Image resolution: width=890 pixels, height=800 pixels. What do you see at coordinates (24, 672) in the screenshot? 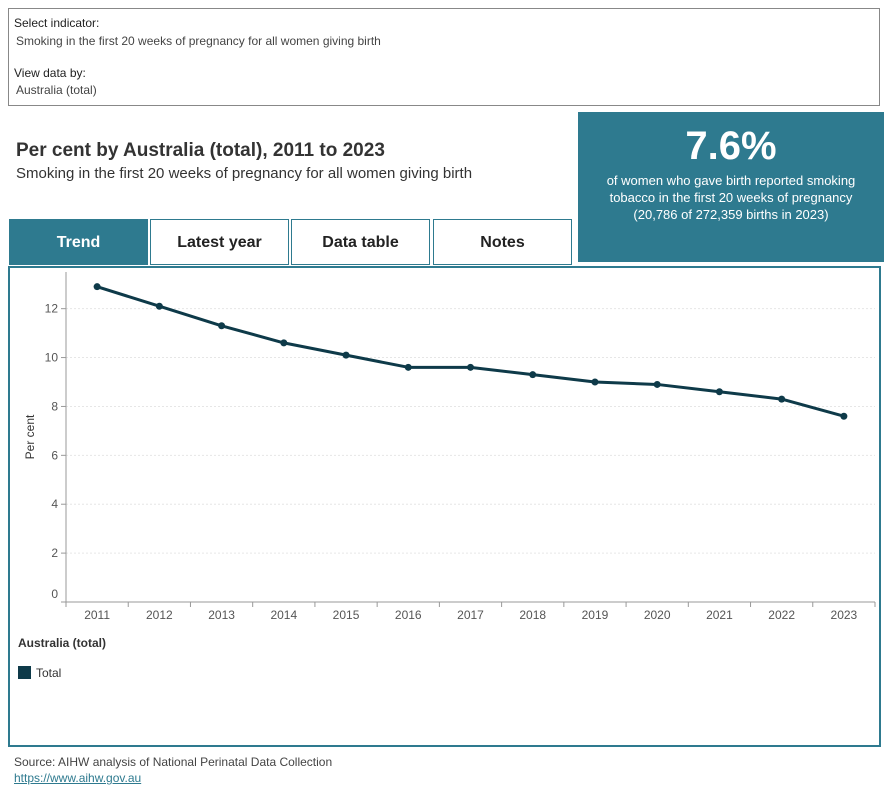
I see `legend-swatch-total` at bounding box center [24, 672].